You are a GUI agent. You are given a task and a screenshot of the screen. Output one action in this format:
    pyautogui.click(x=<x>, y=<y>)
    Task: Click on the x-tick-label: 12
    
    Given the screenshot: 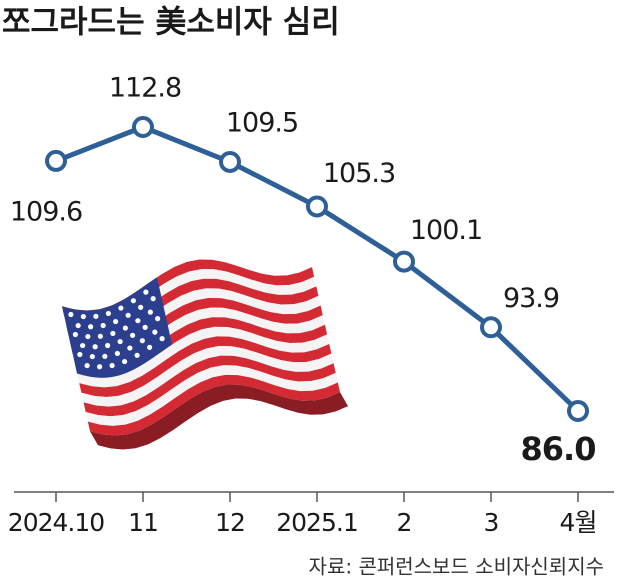 What is the action you would take?
    pyautogui.click(x=230, y=522)
    